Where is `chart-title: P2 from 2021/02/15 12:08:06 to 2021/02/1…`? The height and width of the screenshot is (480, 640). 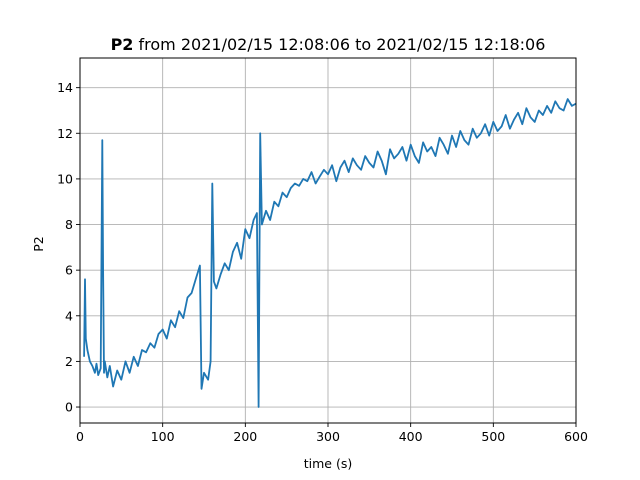
chart-title: P2 from 2021/02/15 12:08:06 to 2021/02/1… is located at coordinates (328, 44).